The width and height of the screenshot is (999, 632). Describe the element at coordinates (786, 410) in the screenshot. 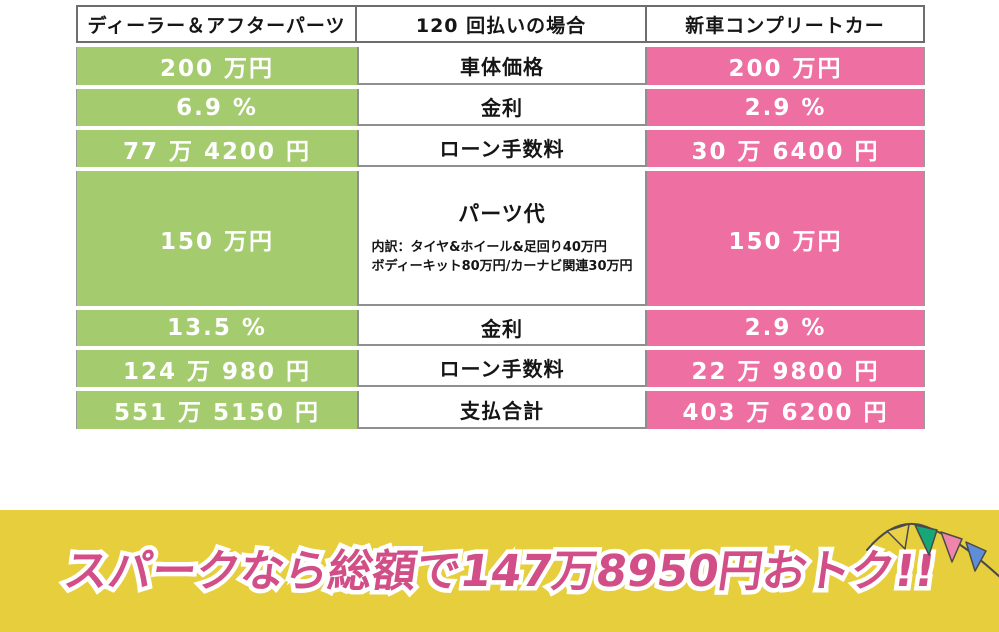

I see `complete-total-payment-value: 403 万 6200 円` at that location.